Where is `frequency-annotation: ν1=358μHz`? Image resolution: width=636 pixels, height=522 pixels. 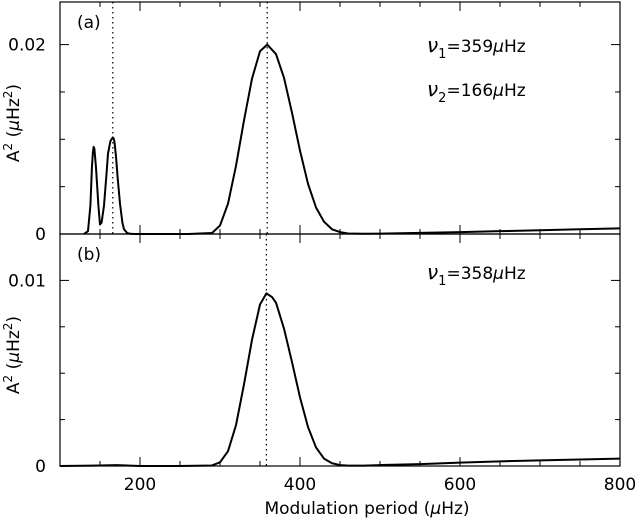
frequency-annotation: ν1=358μHz is located at coordinates (476, 274).